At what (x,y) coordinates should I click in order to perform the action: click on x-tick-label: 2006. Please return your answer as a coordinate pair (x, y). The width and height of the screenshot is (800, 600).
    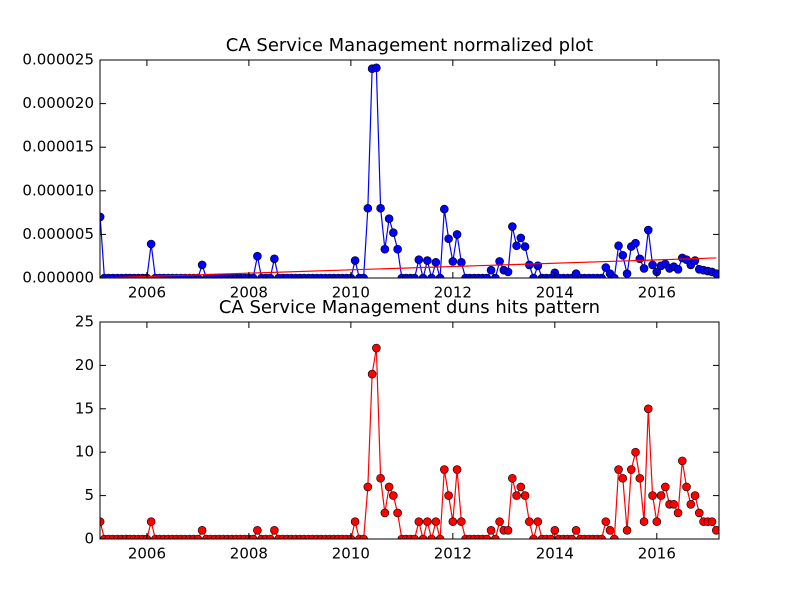
    Looking at the image, I should click on (147, 293).